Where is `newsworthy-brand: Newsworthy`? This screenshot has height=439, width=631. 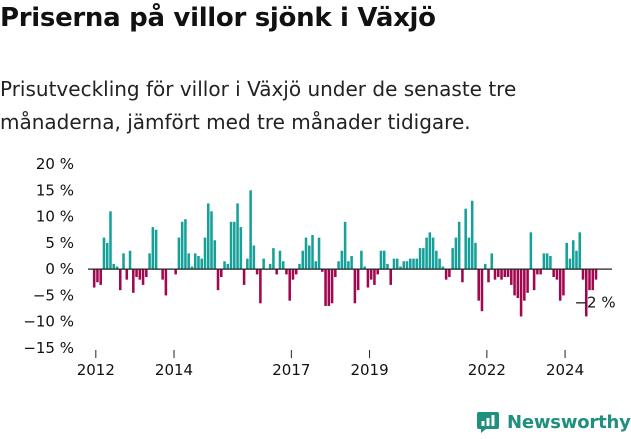
newsworthy-brand: Newsworthy is located at coordinates (553, 422).